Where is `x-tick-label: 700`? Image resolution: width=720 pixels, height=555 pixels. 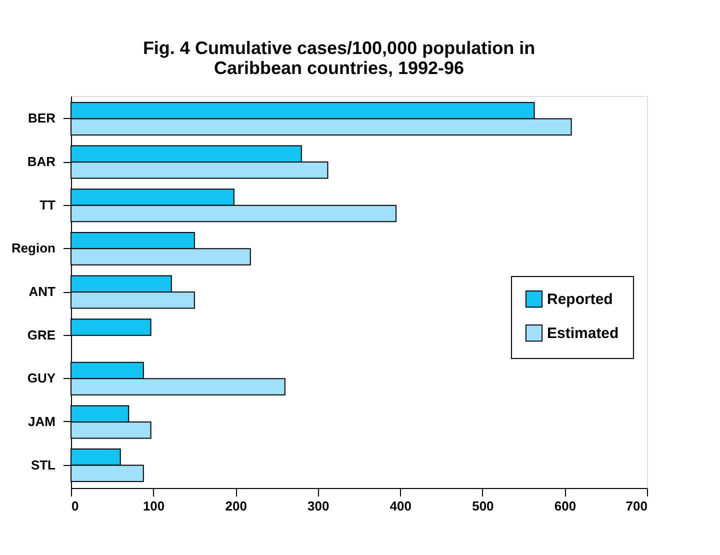 x-tick-label: 700 is located at coordinates (637, 506).